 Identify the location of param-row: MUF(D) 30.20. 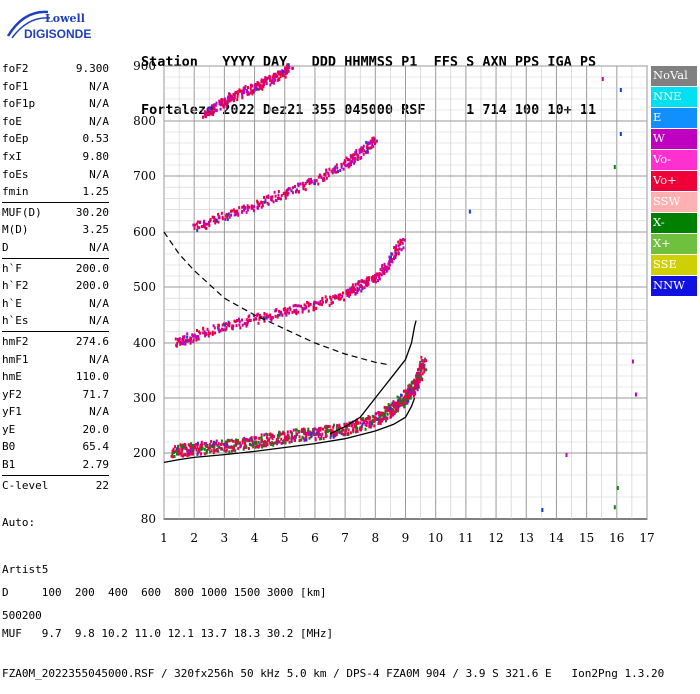
(55, 213).